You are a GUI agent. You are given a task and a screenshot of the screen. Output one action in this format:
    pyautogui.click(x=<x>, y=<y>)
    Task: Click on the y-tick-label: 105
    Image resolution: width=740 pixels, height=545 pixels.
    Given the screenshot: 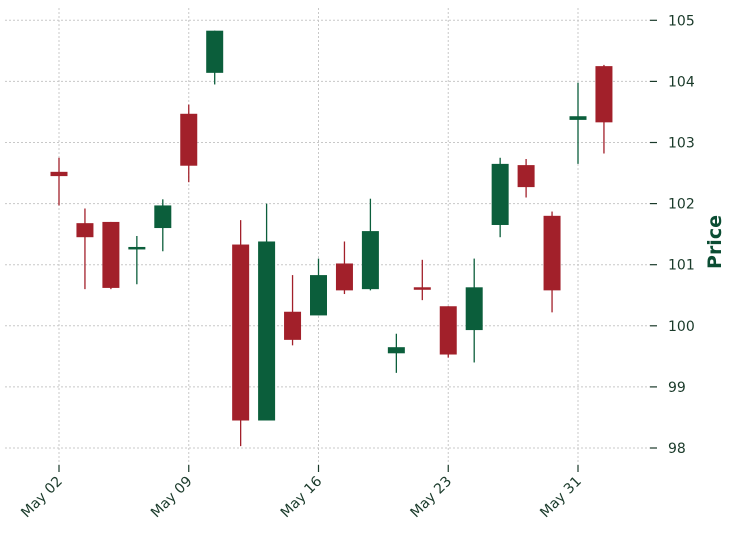 What is the action you would take?
    pyautogui.click(x=681, y=21)
    